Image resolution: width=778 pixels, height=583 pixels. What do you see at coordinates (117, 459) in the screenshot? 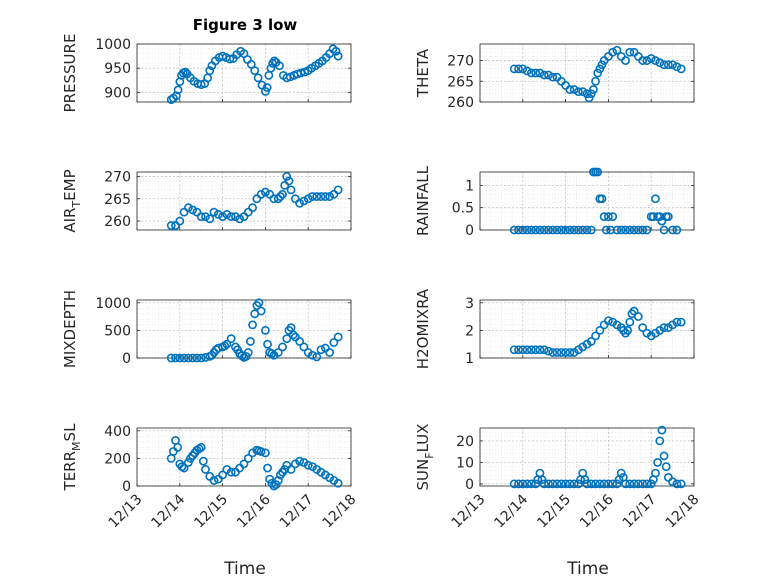
I see `y-tick-label: 200` at bounding box center [117, 459].